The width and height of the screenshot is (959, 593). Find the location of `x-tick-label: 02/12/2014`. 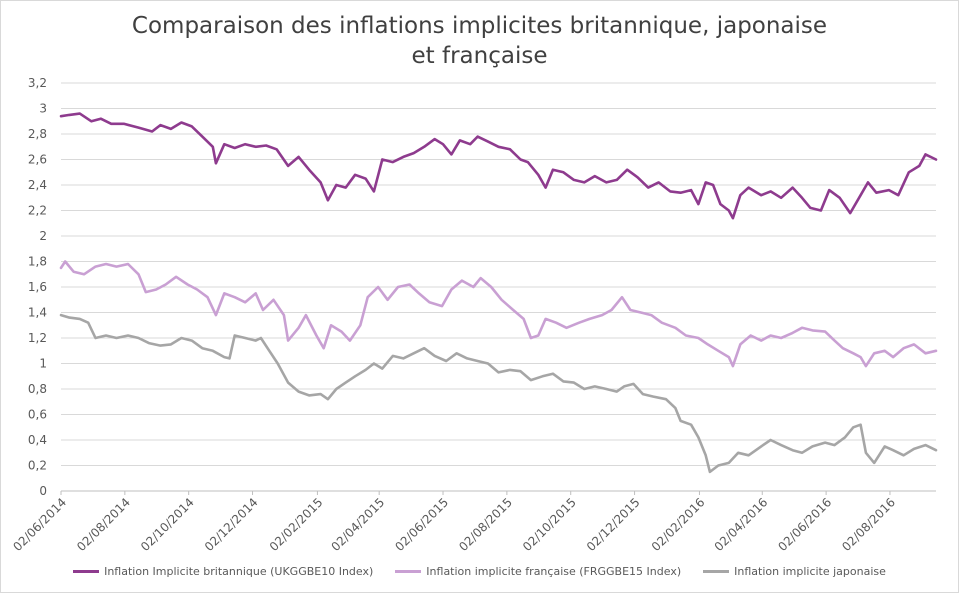

x-tick-label: 02/12/2014 is located at coordinates (231, 524).